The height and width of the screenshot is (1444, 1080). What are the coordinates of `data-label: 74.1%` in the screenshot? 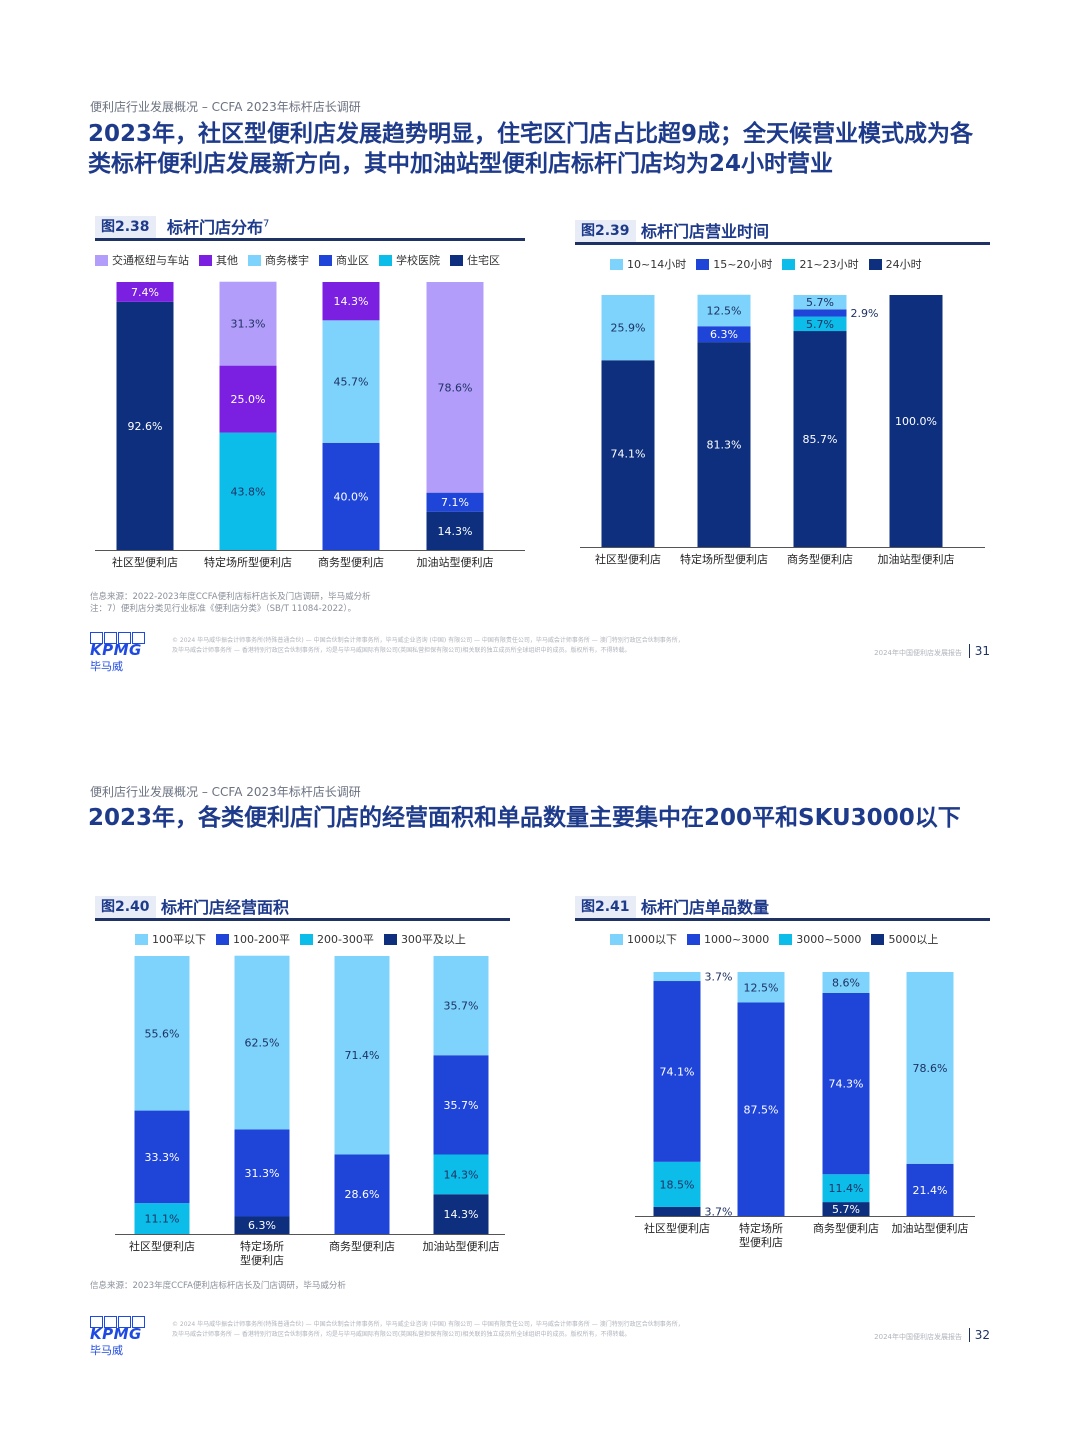 It's located at (628, 454).